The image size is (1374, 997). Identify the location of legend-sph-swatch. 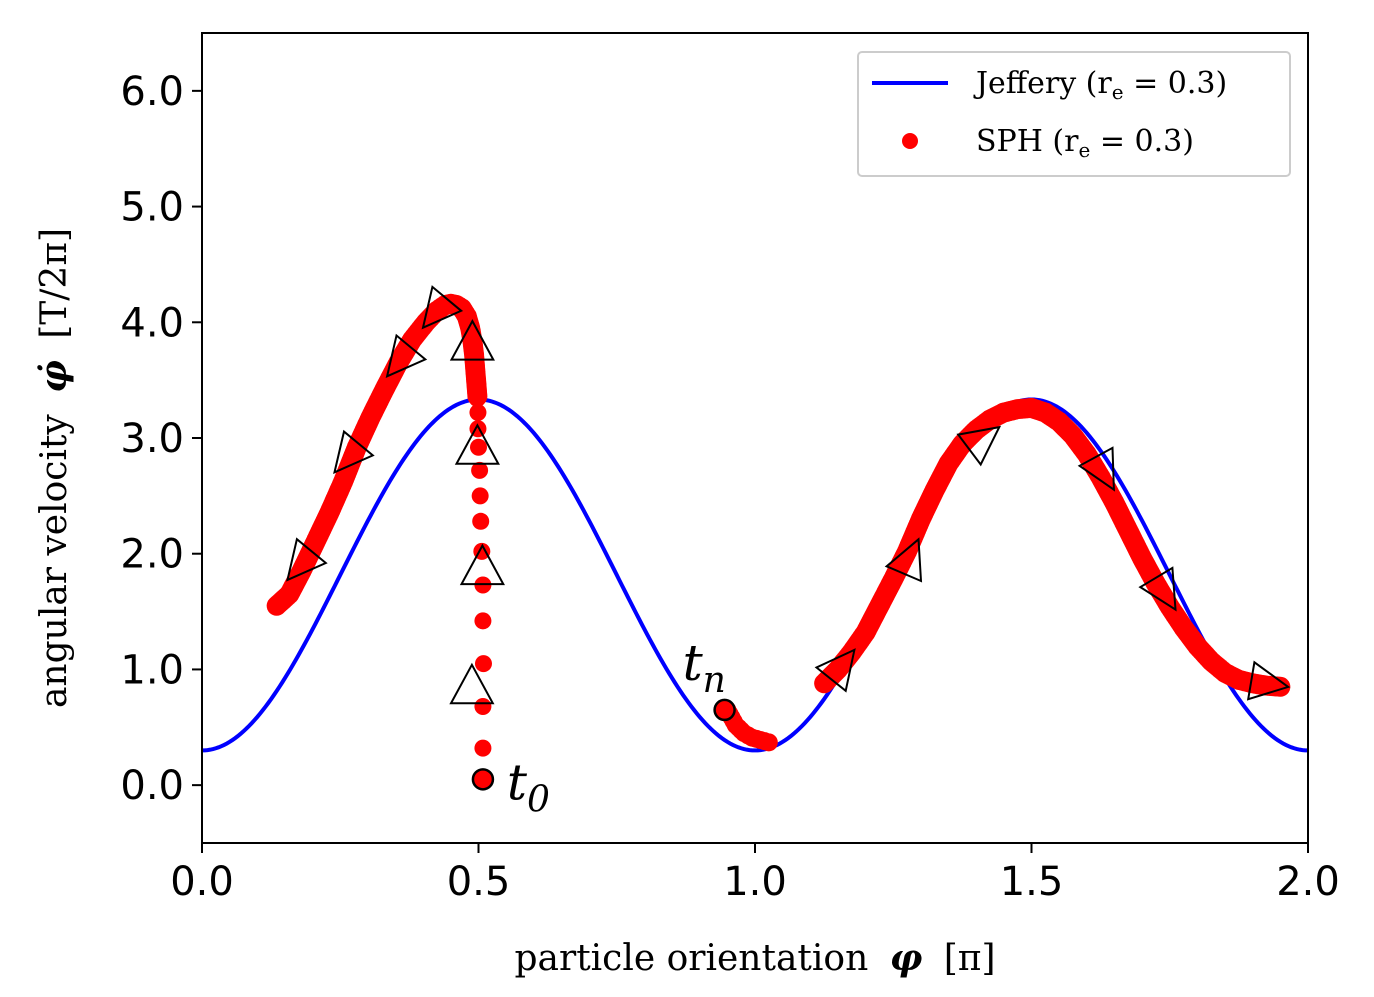
(910, 141).